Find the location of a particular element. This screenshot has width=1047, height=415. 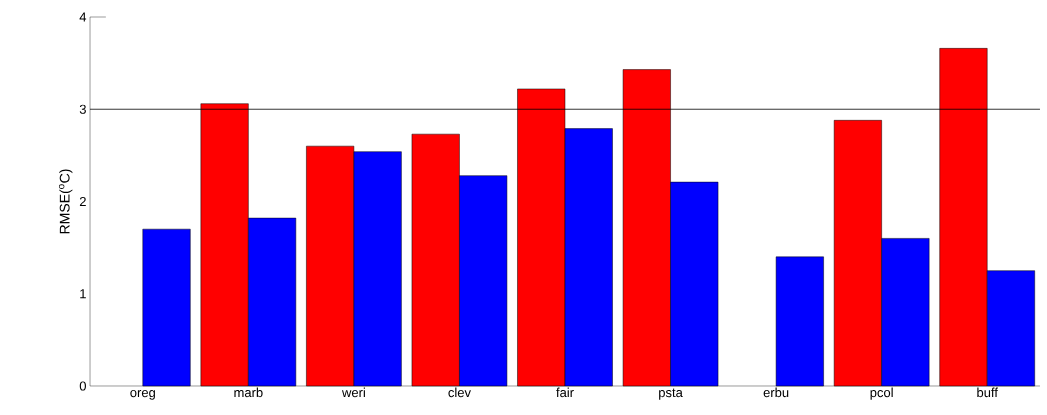

y-tick-label: 4 is located at coordinates (83, 17).